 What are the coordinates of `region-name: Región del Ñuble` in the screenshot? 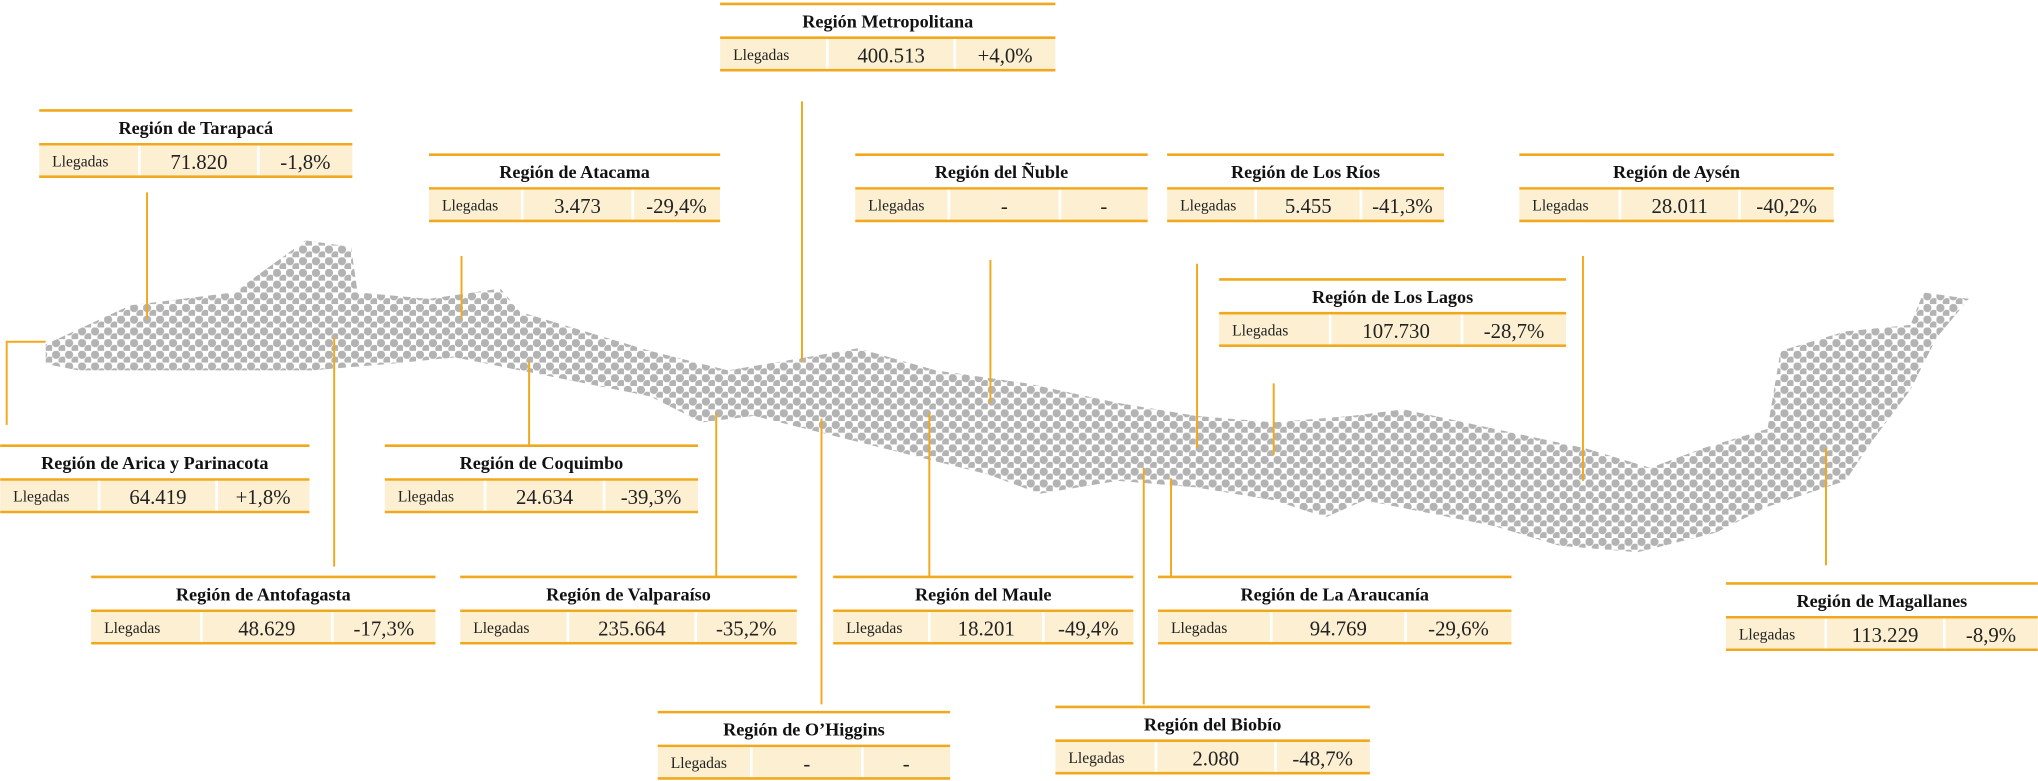 It's located at (1001, 171).